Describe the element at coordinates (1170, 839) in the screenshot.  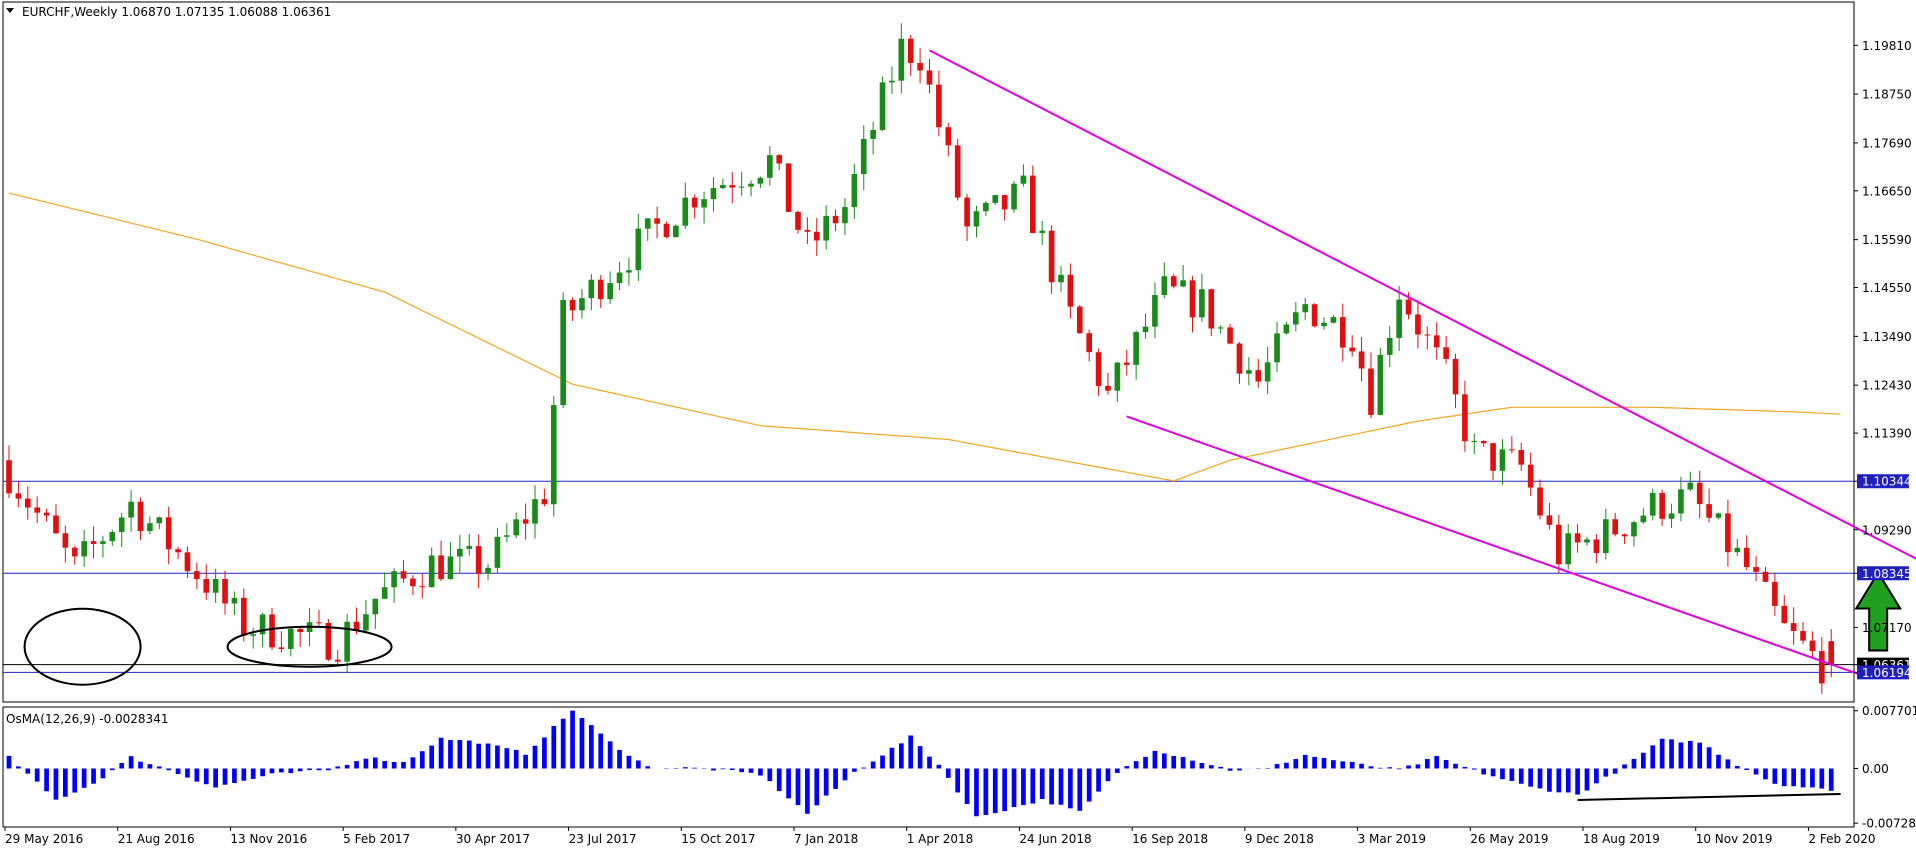
I see `time-tick-label: 16 Sep 2018` at that location.